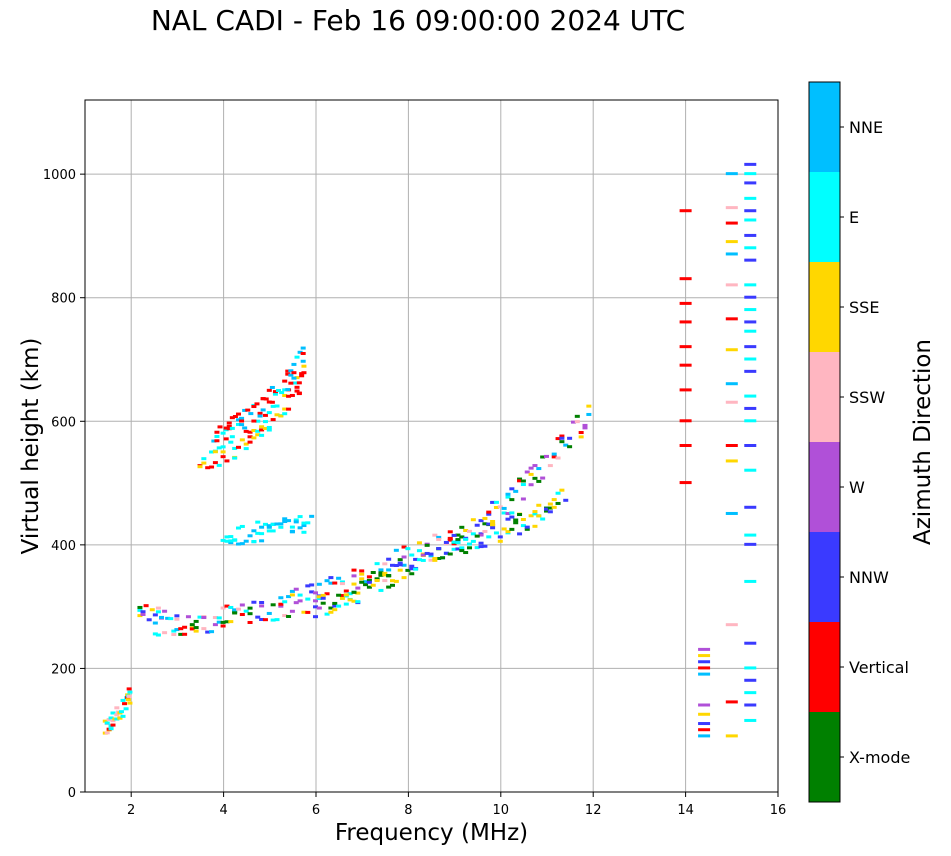  Describe the element at coordinates (131, 810) in the screenshot. I see `x-tick-label: 2` at that location.